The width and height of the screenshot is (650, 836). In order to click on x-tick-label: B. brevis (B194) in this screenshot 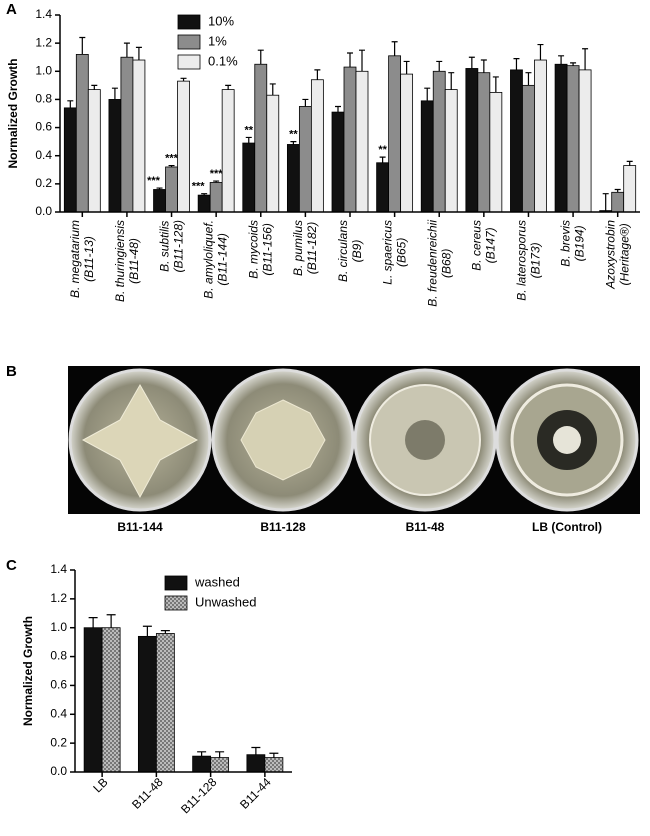, I will do `click(573, 243)`.